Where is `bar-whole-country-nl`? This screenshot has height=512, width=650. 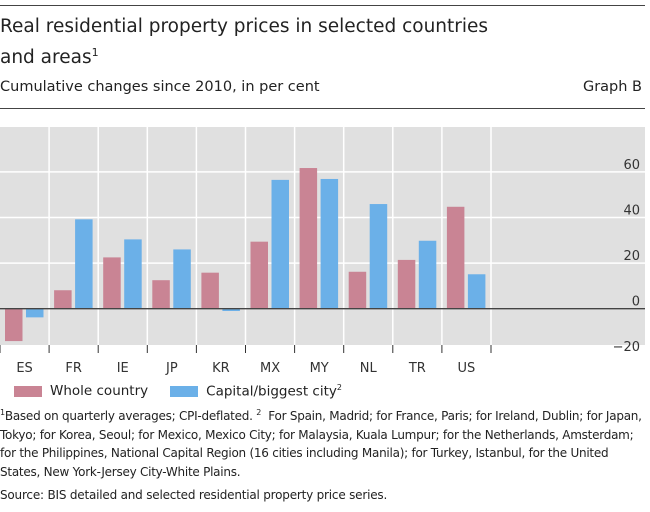 bar-whole-country-nl is located at coordinates (357, 290).